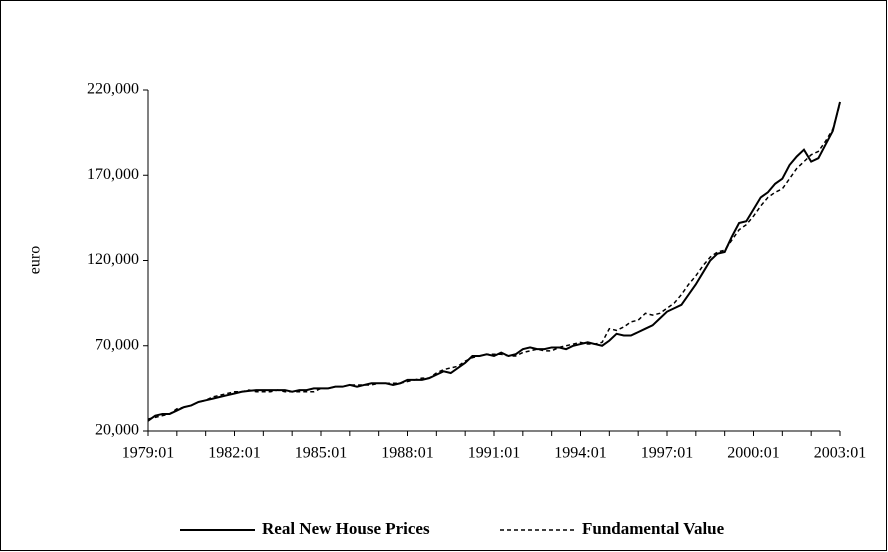  I want to click on x-tick-label: 1997:01, so click(667, 453).